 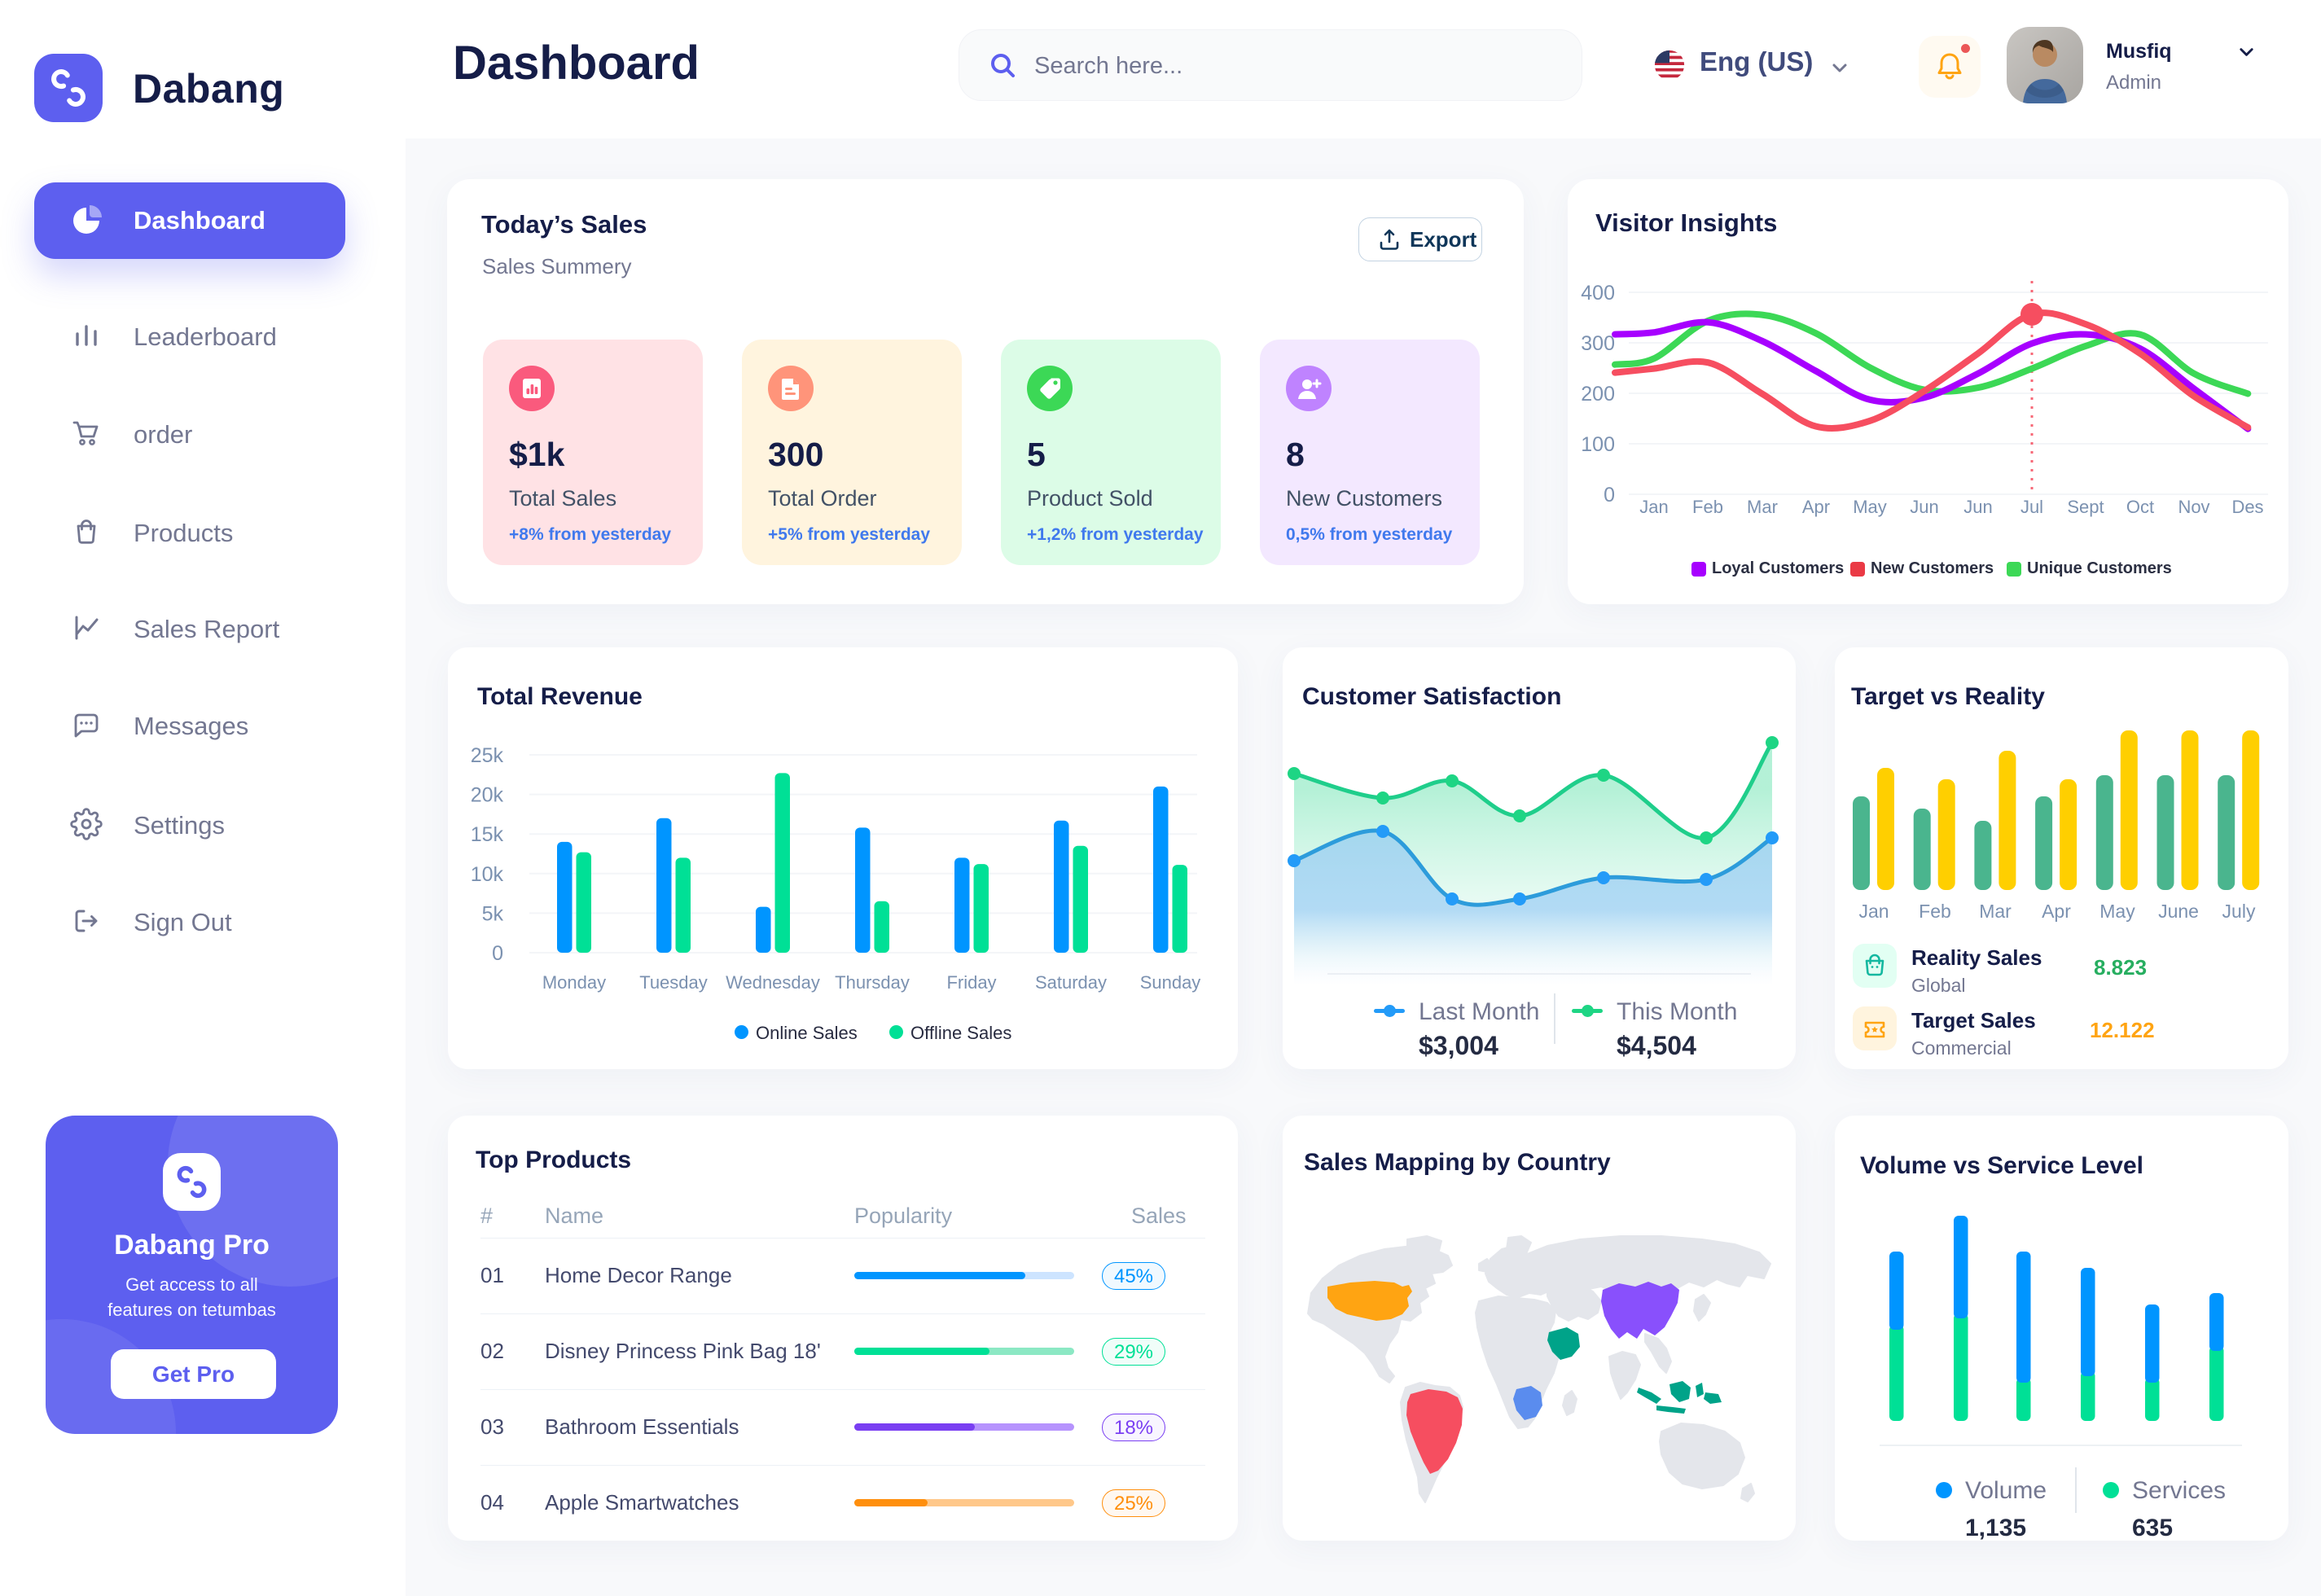 I want to click on svg-text: Sept, so click(x=2085, y=507).